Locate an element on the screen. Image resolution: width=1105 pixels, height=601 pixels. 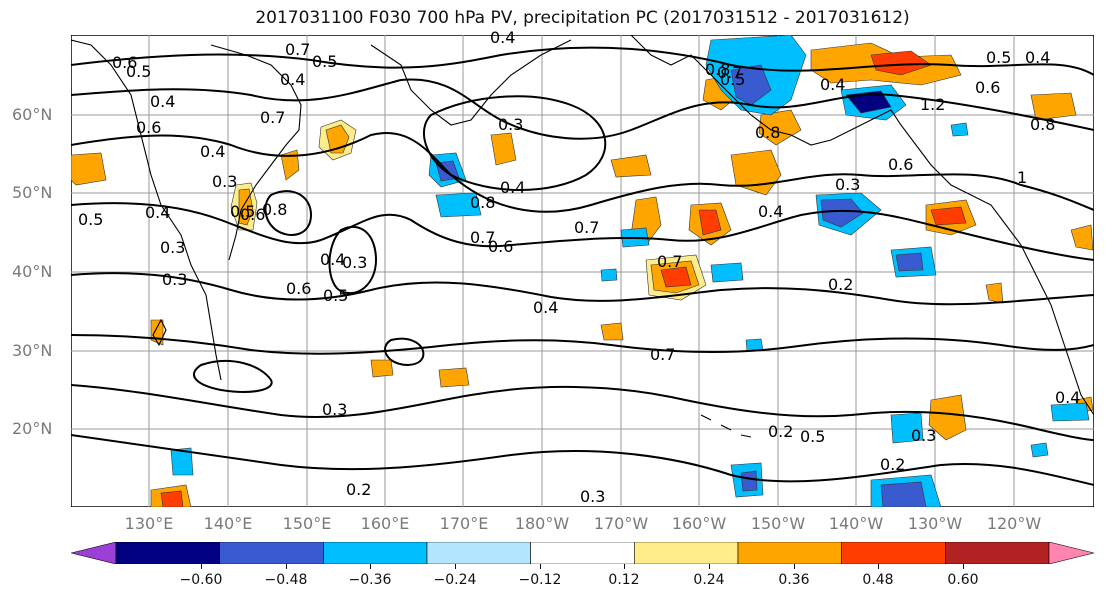
colorbar-tick-label: 0.60 is located at coordinates (963, 580).